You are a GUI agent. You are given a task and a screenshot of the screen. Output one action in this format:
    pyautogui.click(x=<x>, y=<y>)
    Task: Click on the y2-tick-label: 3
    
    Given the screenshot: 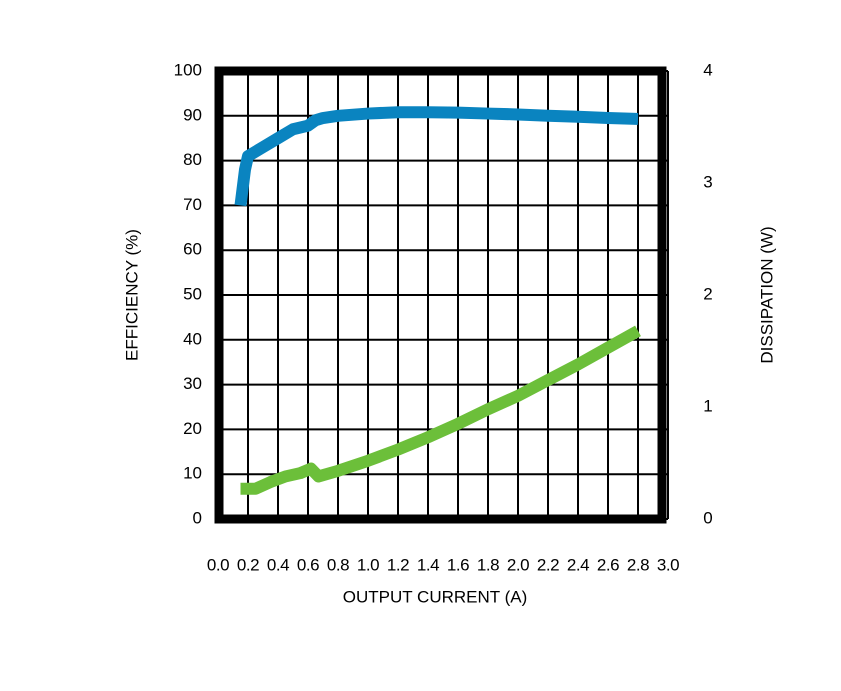 What is the action you would take?
    pyautogui.click(x=707, y=181)
    